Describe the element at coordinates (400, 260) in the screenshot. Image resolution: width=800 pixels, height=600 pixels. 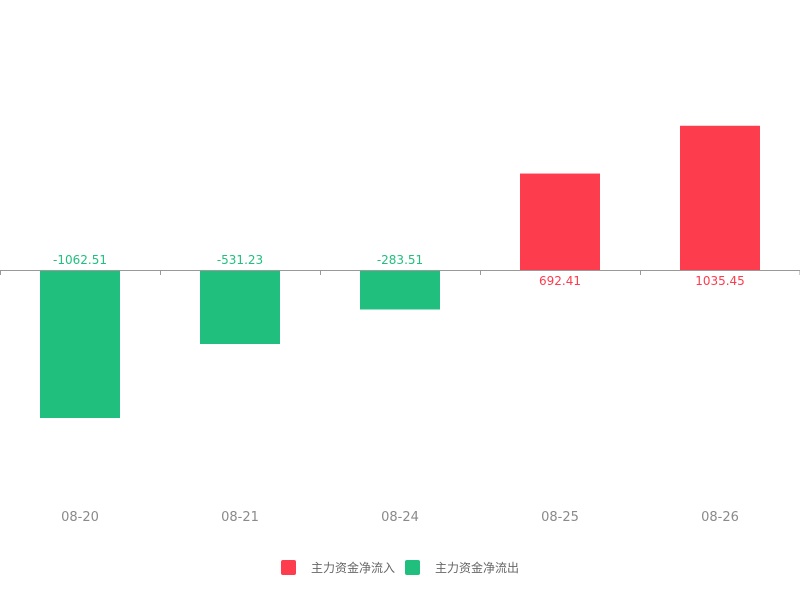
I see `data-label-08-24: -283.51` at that location.